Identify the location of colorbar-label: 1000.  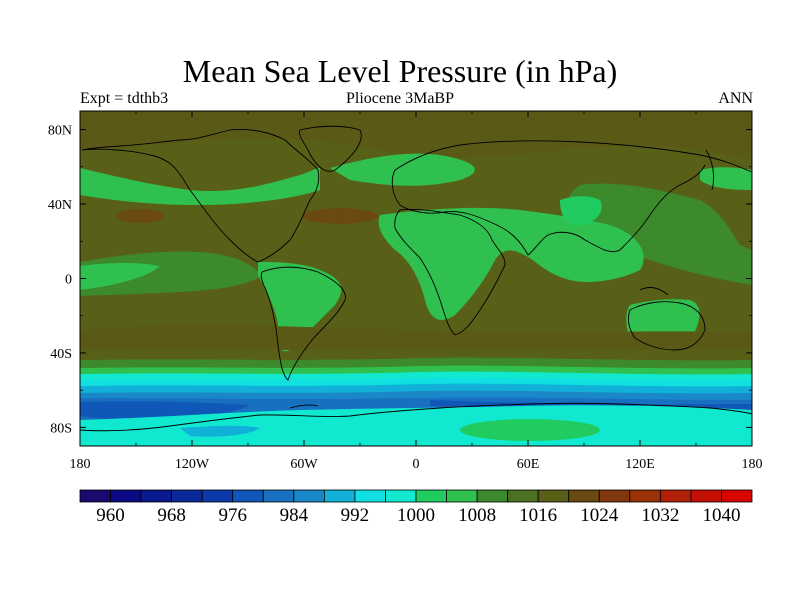
(416, 515).